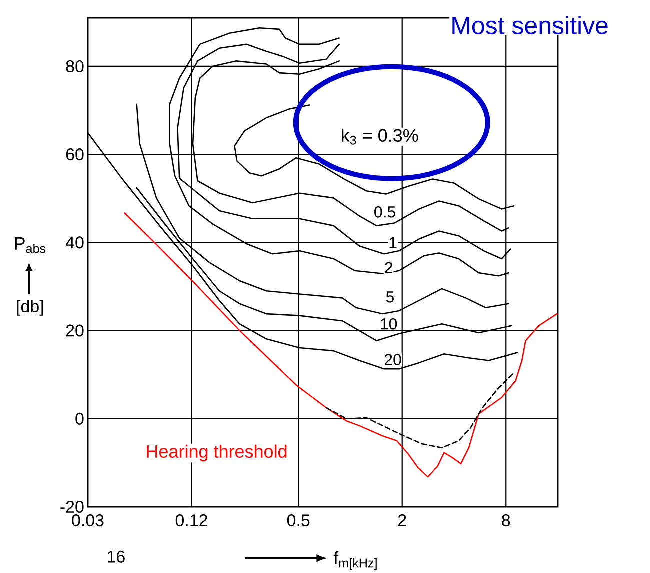 The image size is (650, 573). What do you see at coordinates (389, 324) in the screenshot?
I see `annotation: 10` at bounding box center [389, 324].